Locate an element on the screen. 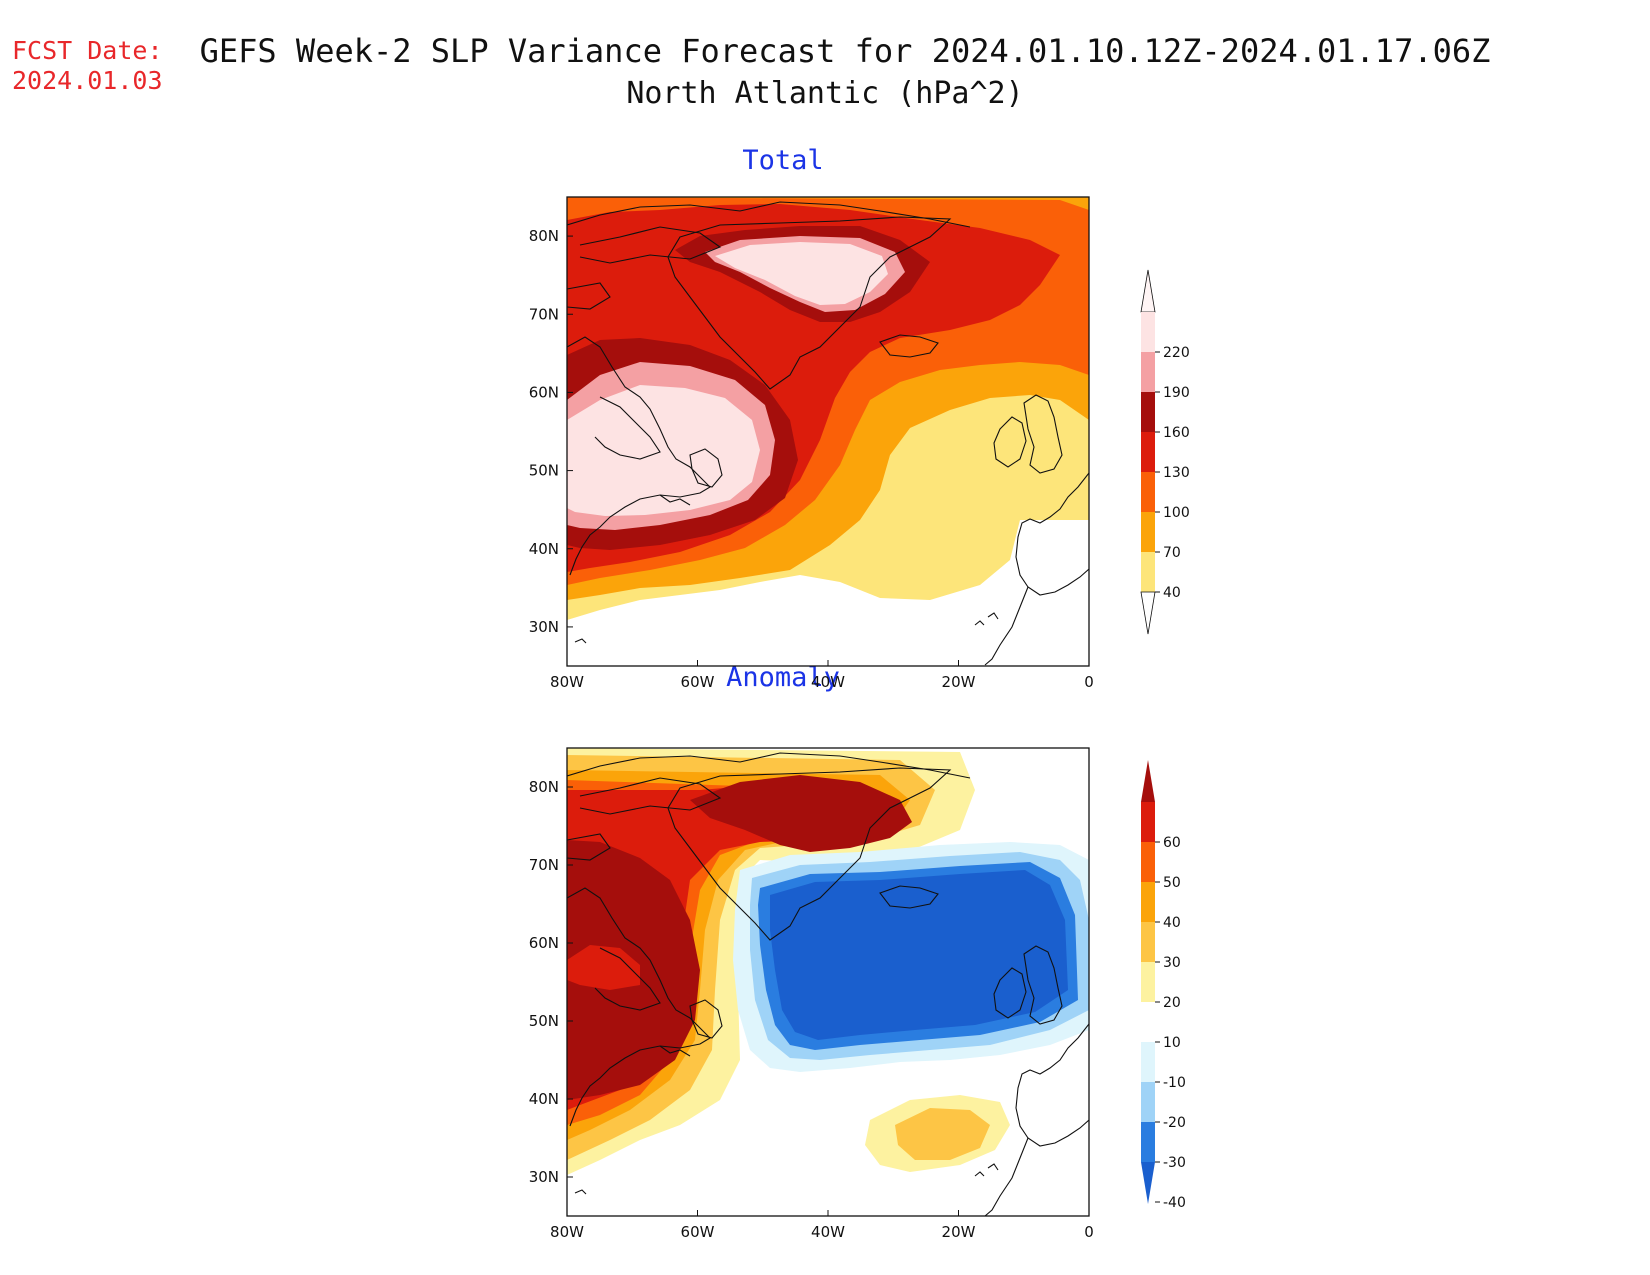  axes-total: 80N 70N 60N 50N 40N 30N 80W 60W 40W 20W 0 is located at coordinates (811, 459).